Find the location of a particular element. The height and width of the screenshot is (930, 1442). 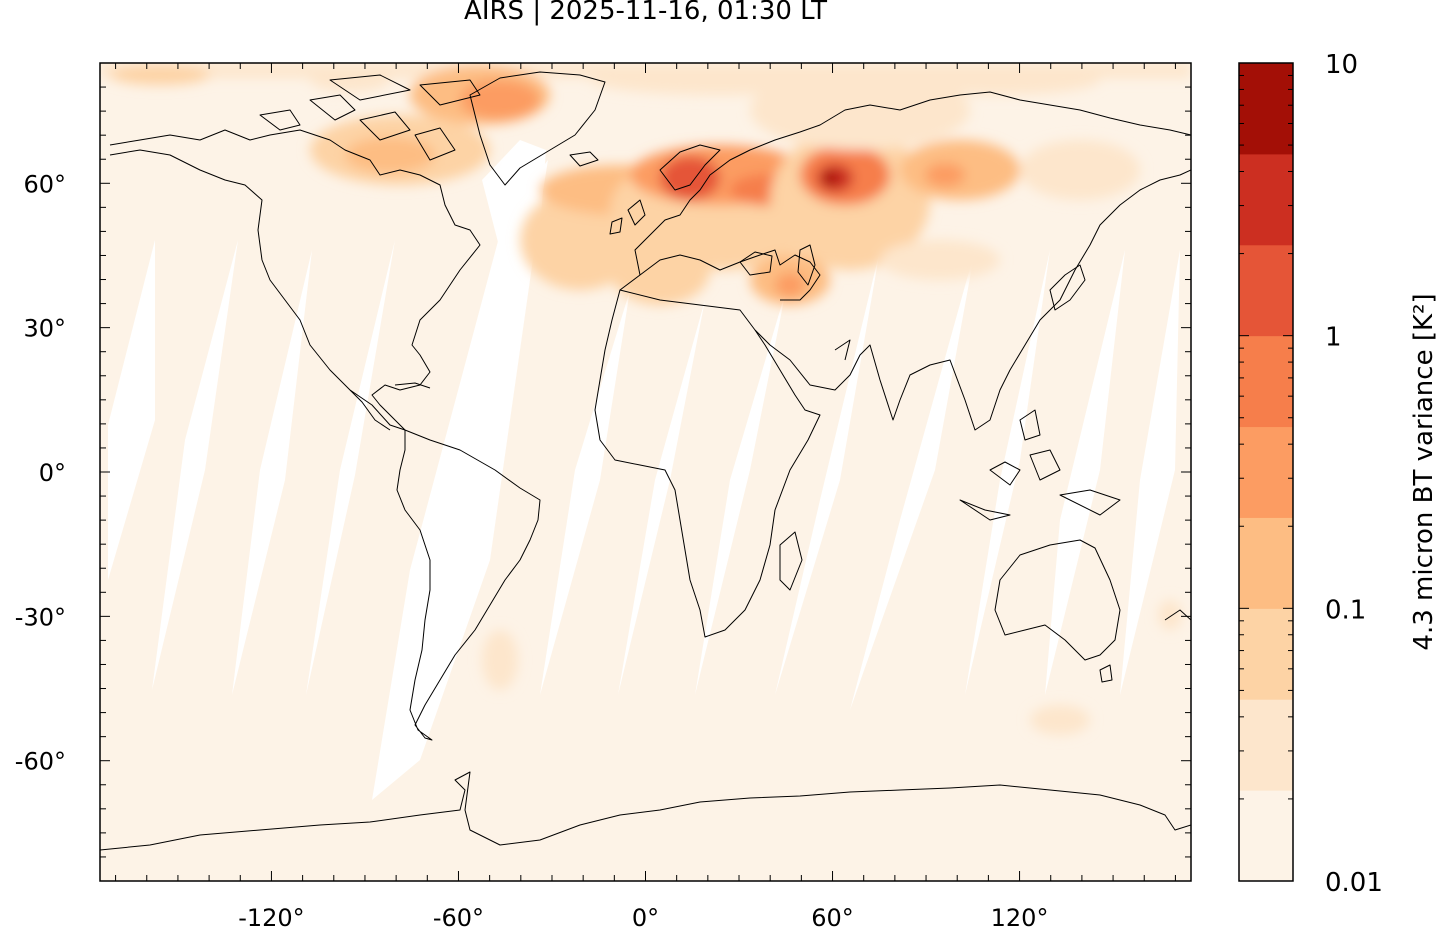

x-tick-label: -60° is located at coordinates (458, 917).